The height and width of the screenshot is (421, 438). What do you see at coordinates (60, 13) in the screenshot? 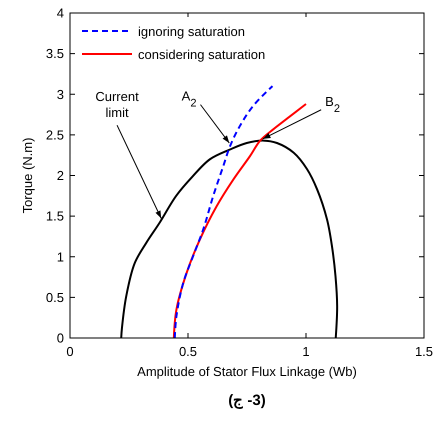
I see `y-tick-label: 4` at bounding box center [60, 13].